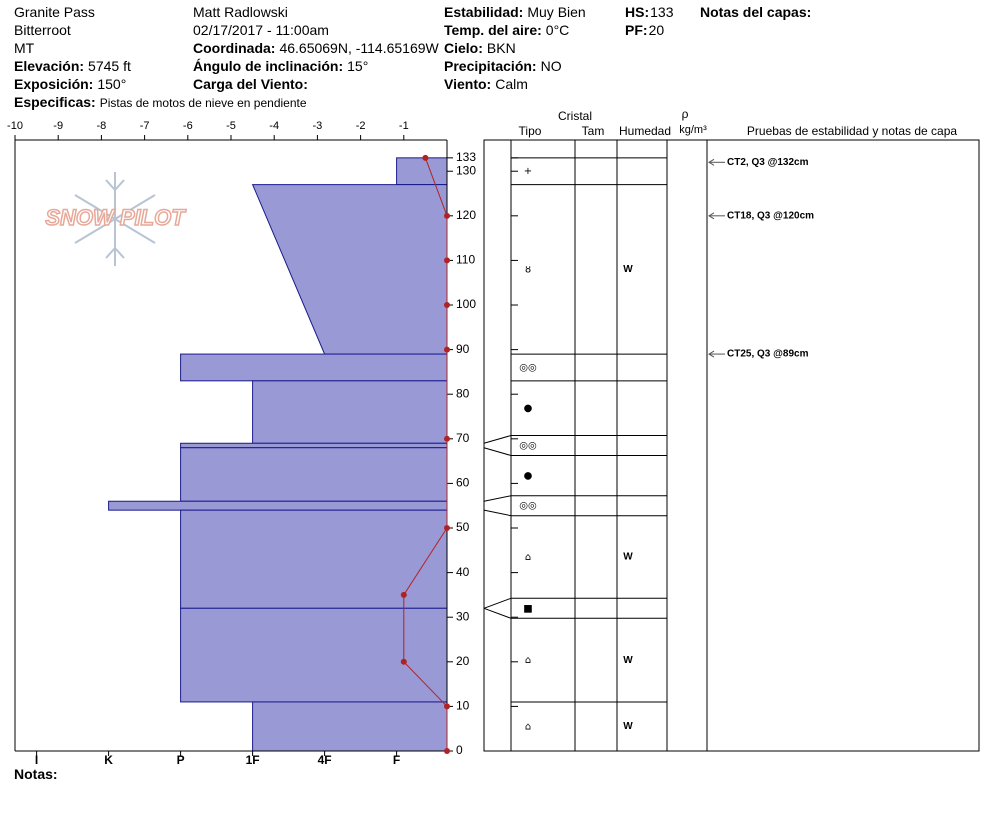  Describe the element at coordinates (36, 774) in the screenshot. I see `label: Notas:` at that location.